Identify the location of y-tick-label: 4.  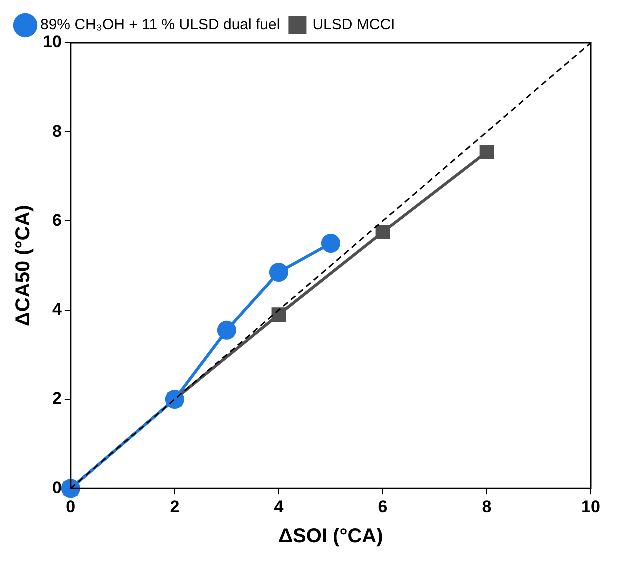
(57, 310).